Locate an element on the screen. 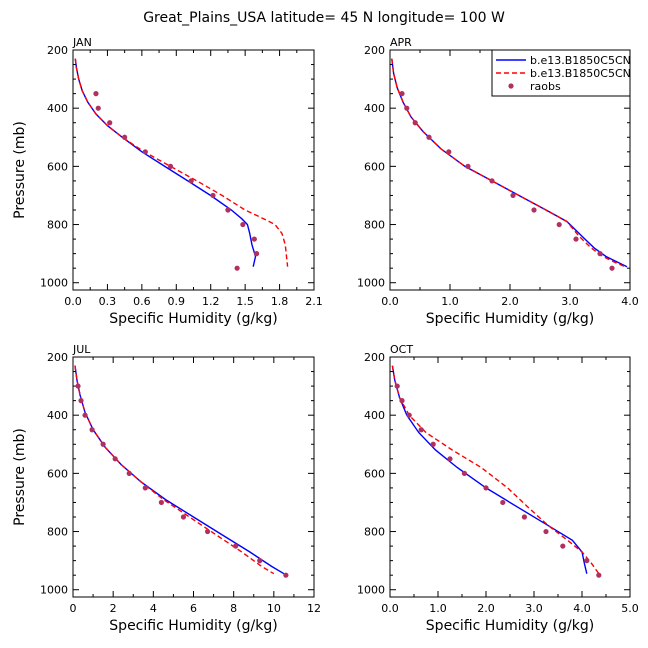  x-tick-label: 6 is located at coordinates (193, 608).